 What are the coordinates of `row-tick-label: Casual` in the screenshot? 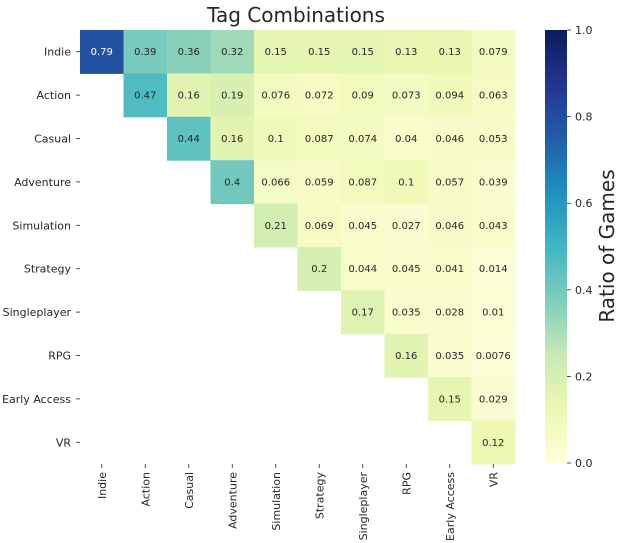 It's located at (52, 139).